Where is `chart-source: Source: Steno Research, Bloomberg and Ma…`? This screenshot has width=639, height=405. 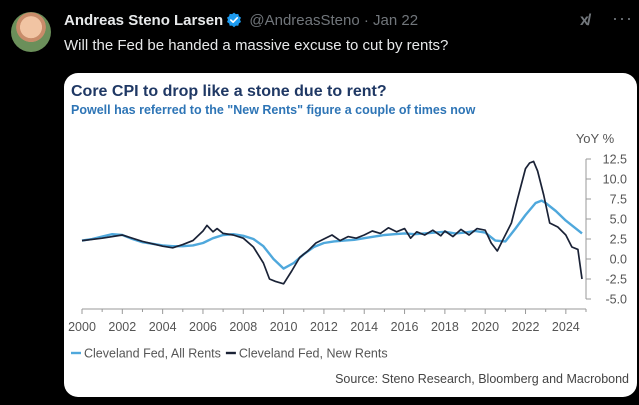 chart-source: Source: Steno Research, Bloomberg and Ma… is located at coordinates (482, 379).